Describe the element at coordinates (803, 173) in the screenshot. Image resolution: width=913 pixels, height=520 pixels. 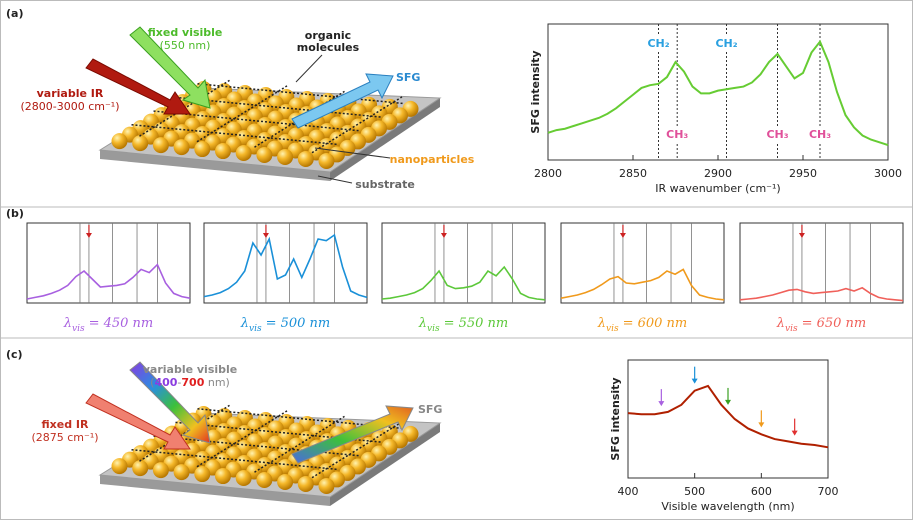
I see `x-tick-label: 2950` at that location.